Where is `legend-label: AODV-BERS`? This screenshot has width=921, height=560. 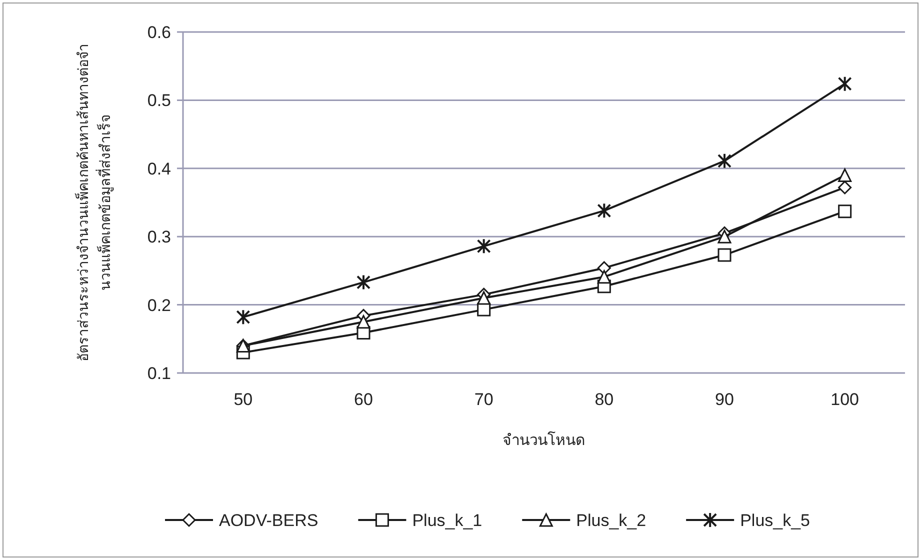 legend-label: AODV-BERS is located at coordinates (268, 520).